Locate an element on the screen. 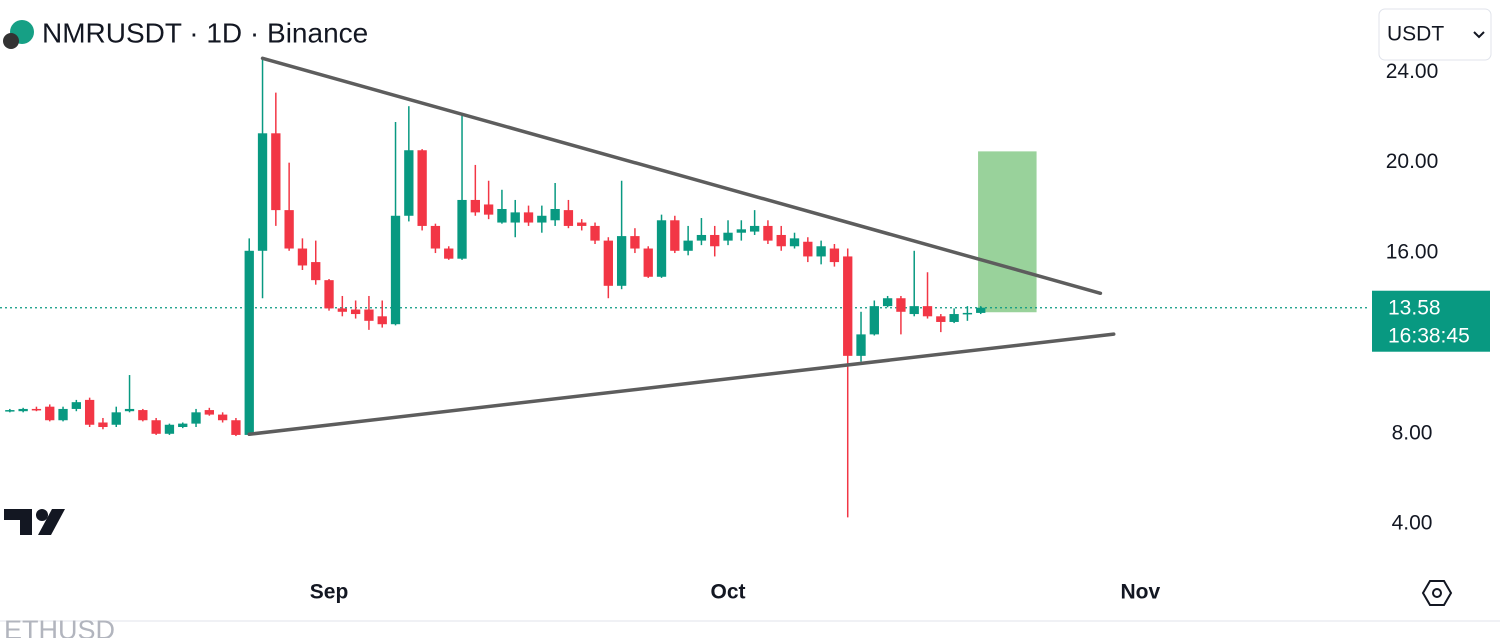 This screenshot has height=638, width=1500. tv-logo is located at coordinates (34, 522).